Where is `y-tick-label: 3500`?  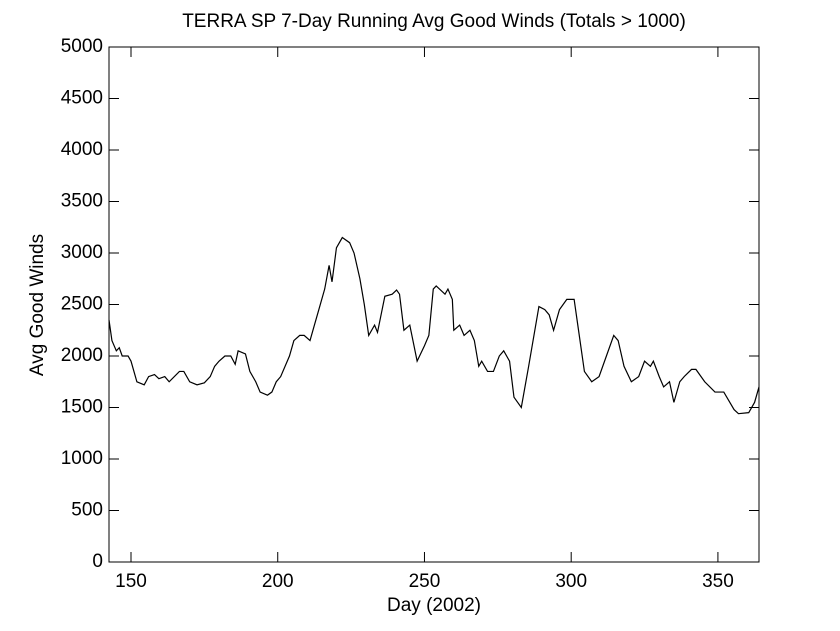
y-tick-label: 3500 is located at coordinates (82, 201).